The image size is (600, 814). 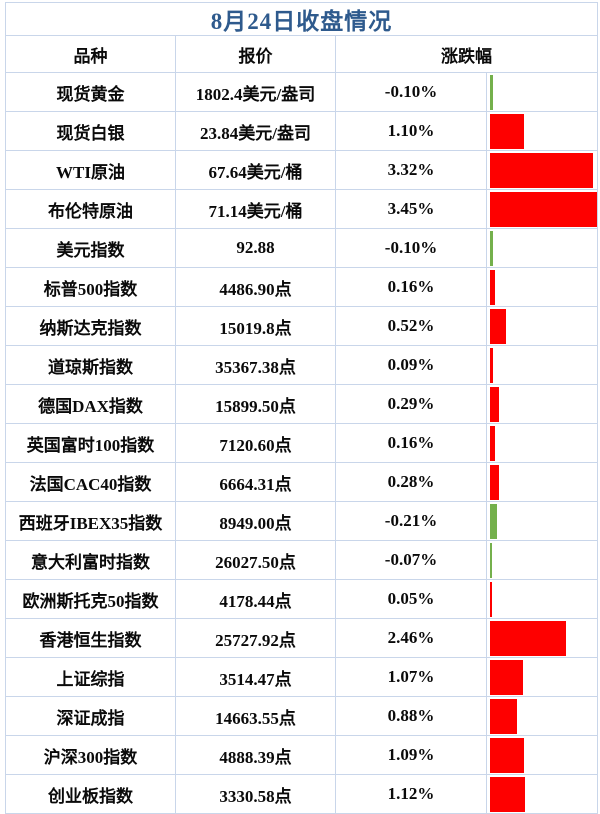 I want to click on instrument-name: 西班牙IBEX35指数, so click(x=91, y=521).